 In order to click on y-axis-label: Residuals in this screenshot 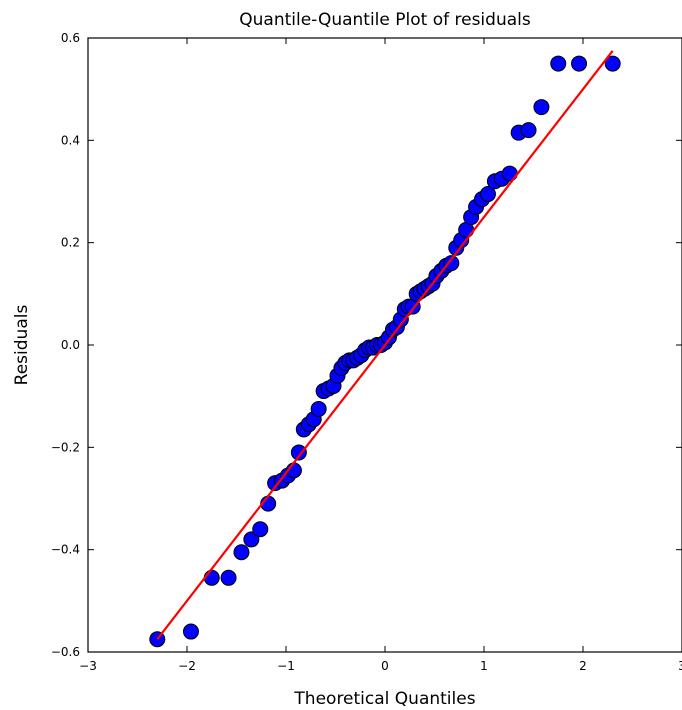, I will do `click(22, 345)`.